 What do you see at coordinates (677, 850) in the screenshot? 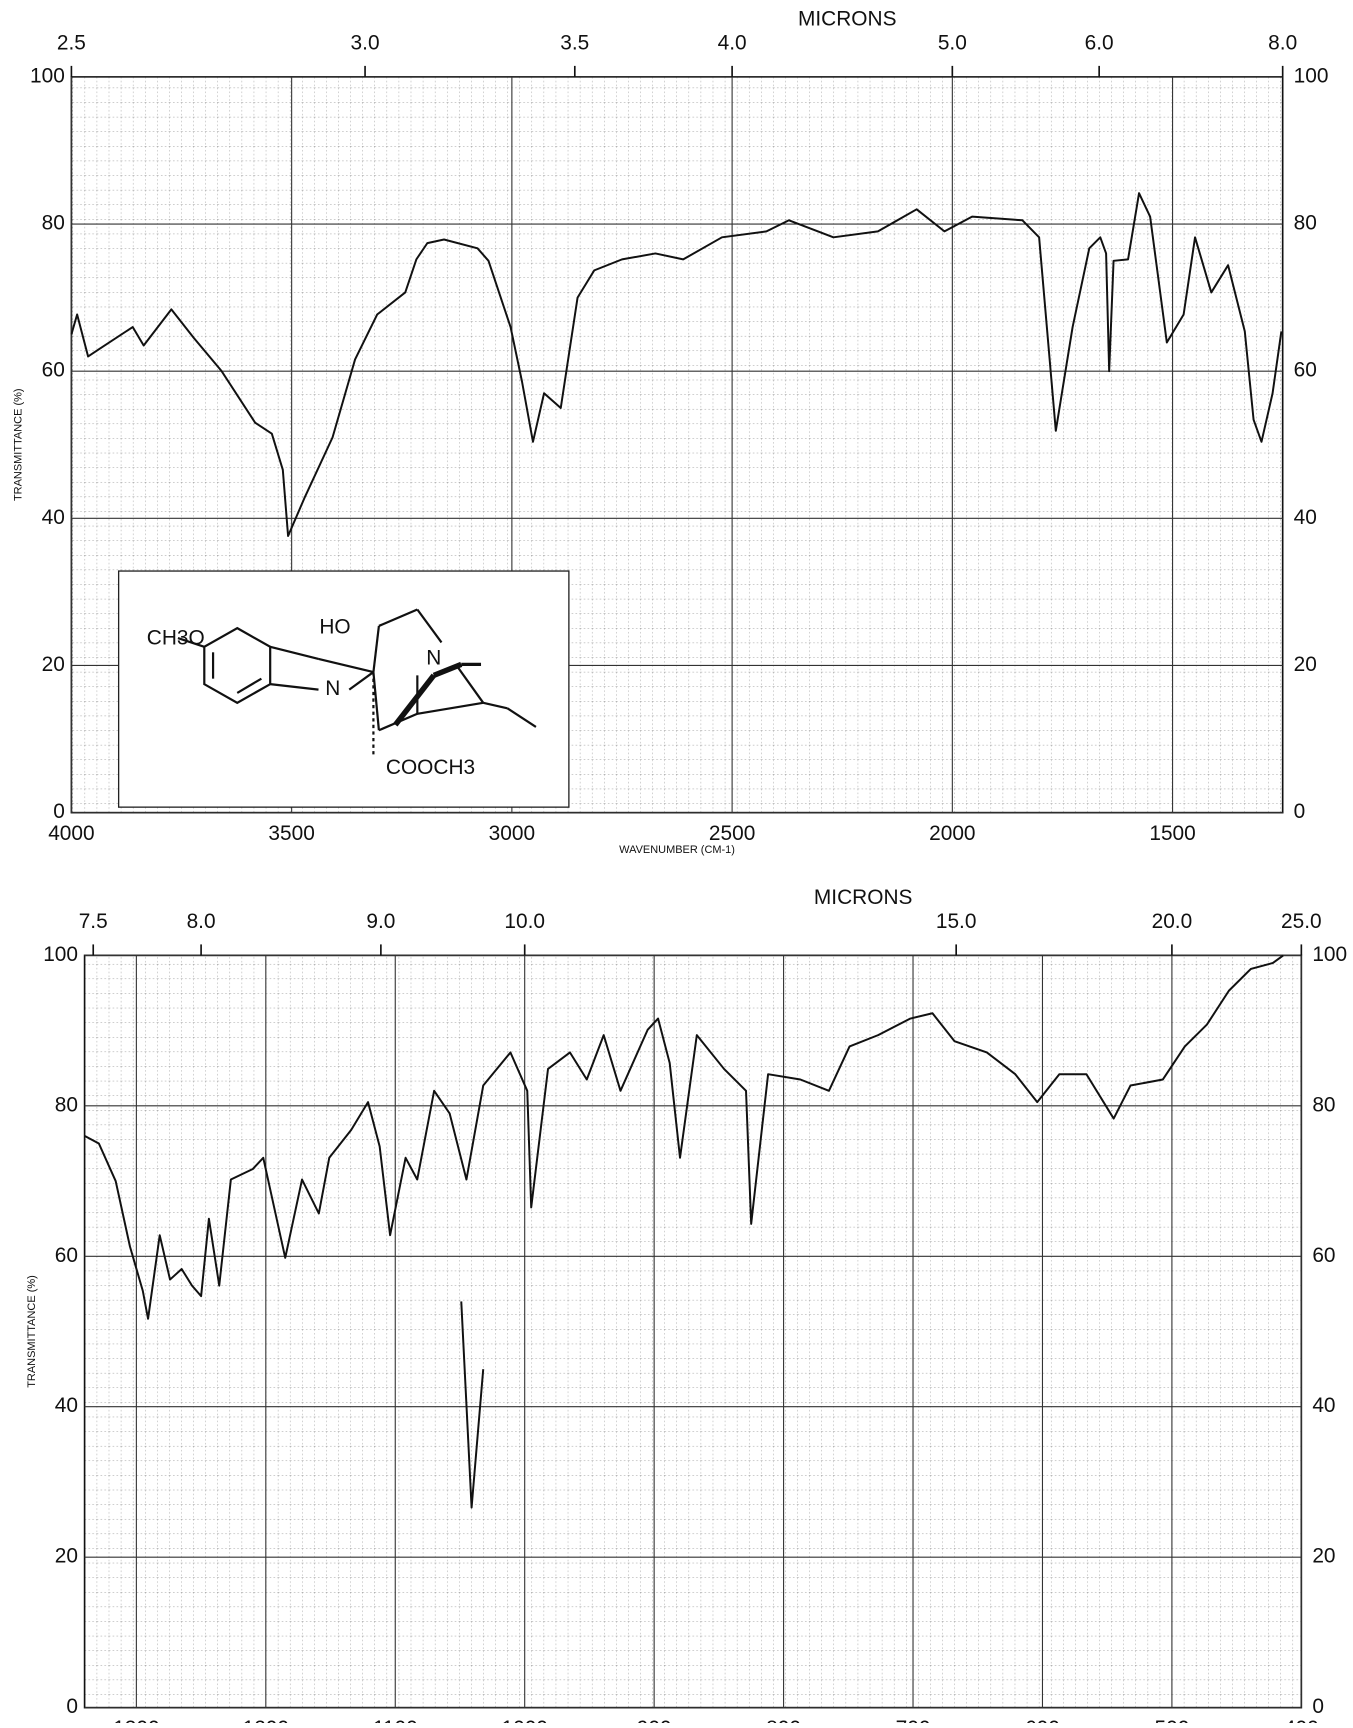
I see `x-axis-title: WAVENUMBER (CM-1)` at bounding box center [677, 850].